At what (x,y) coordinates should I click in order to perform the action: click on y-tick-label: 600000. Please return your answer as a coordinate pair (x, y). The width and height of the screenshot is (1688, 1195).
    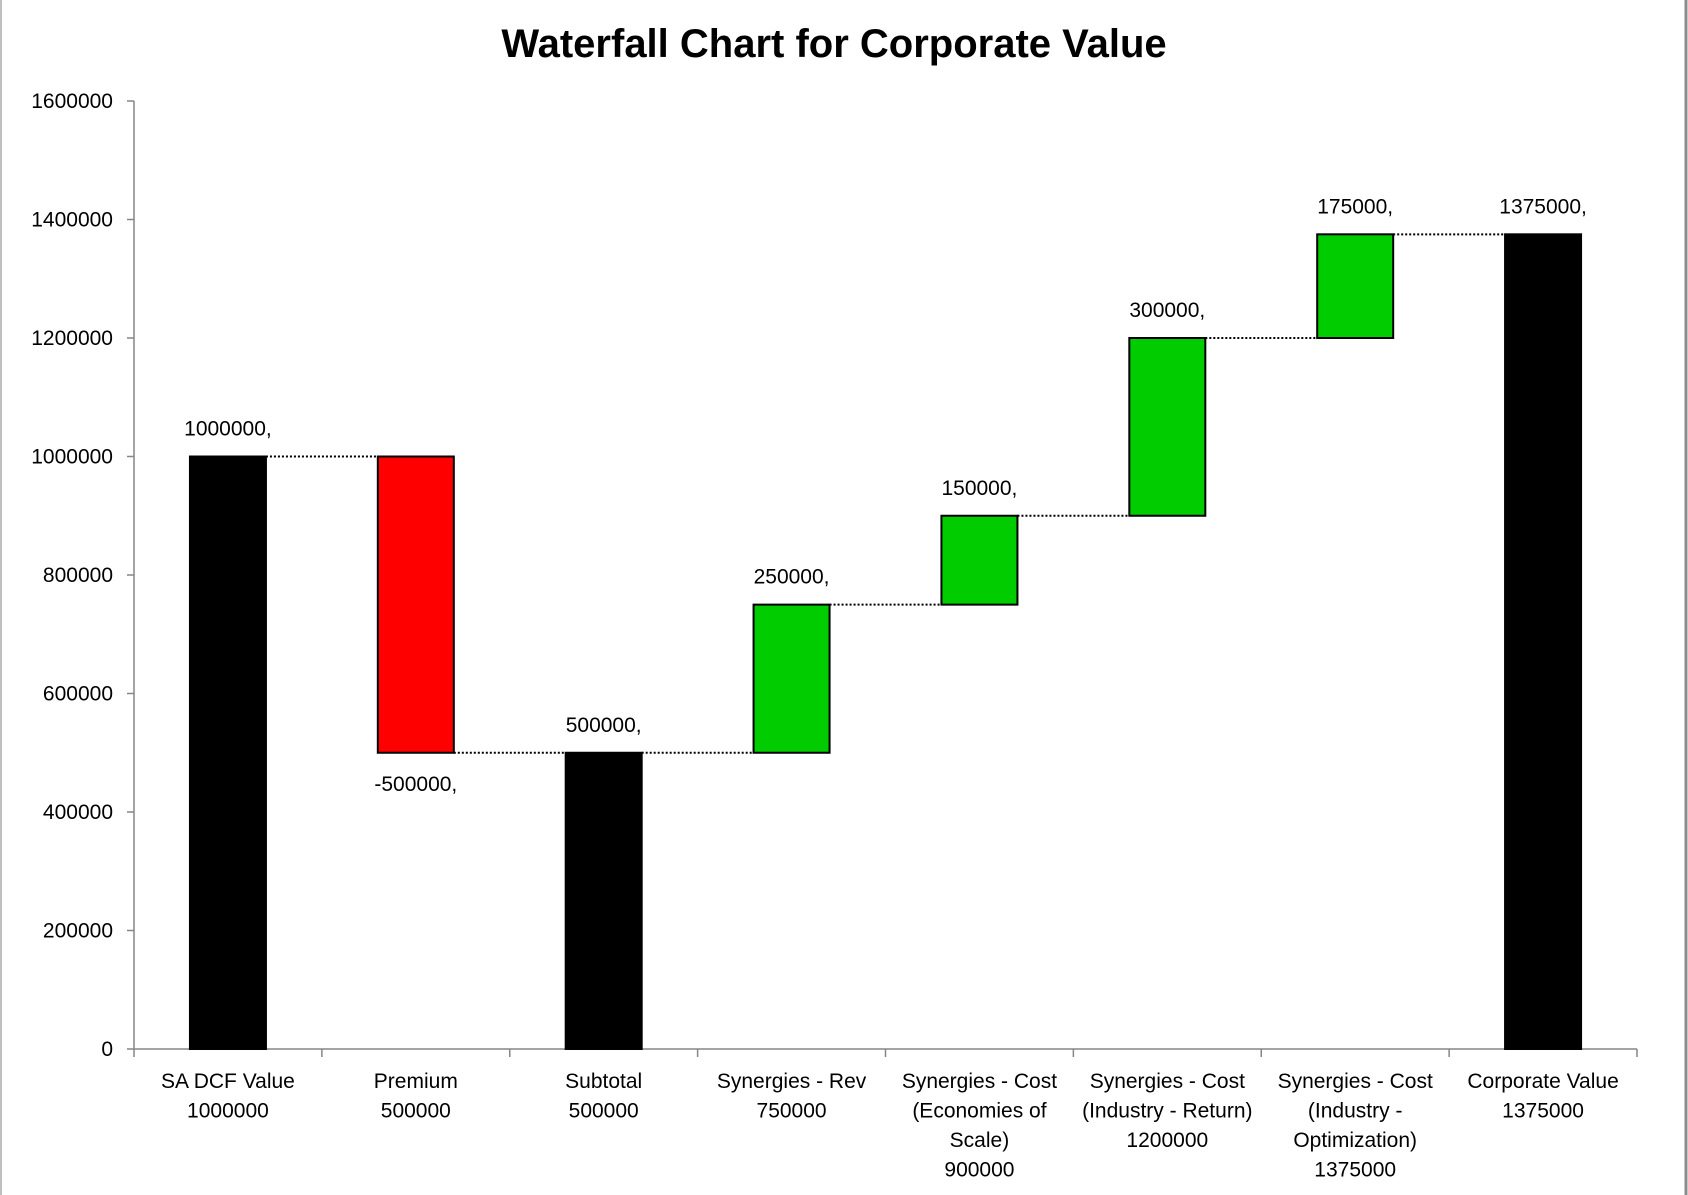
    Looking at the image, I should click on (78, 694).